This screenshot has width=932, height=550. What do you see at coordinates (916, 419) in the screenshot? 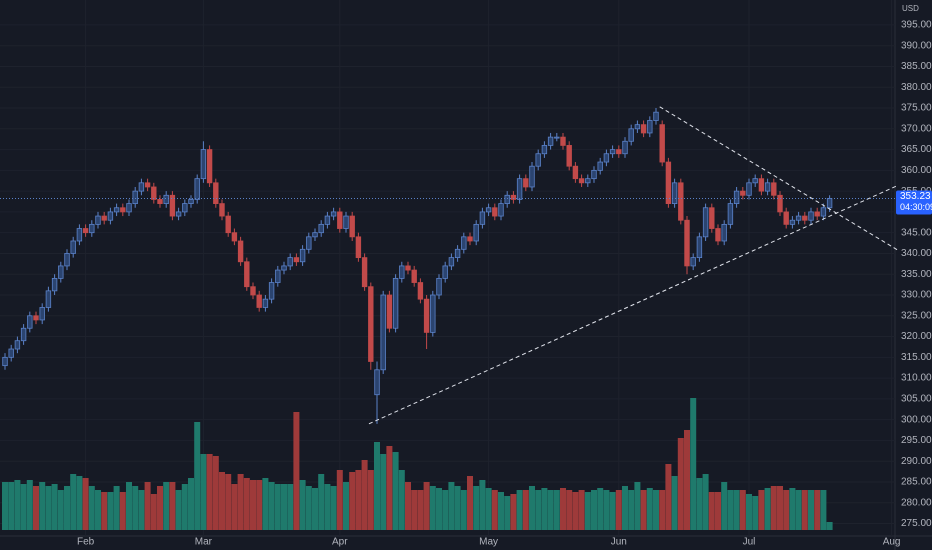
I see `y-tick-label: 300.00` at bounding box center [916, 419].